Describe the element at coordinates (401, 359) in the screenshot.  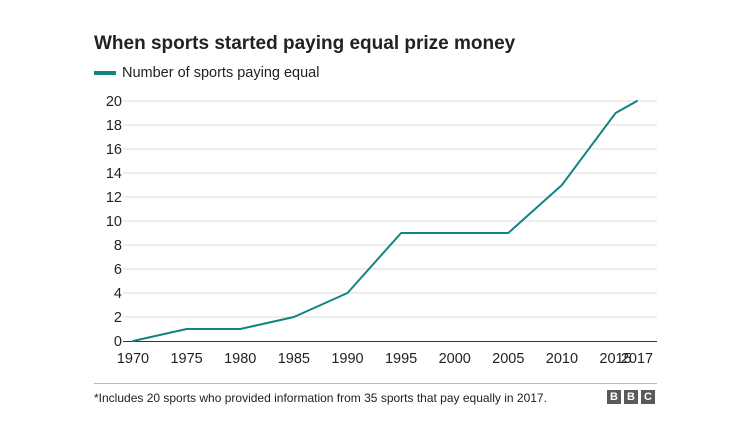
I see `x-tick-label-1995: 1995` at that location.